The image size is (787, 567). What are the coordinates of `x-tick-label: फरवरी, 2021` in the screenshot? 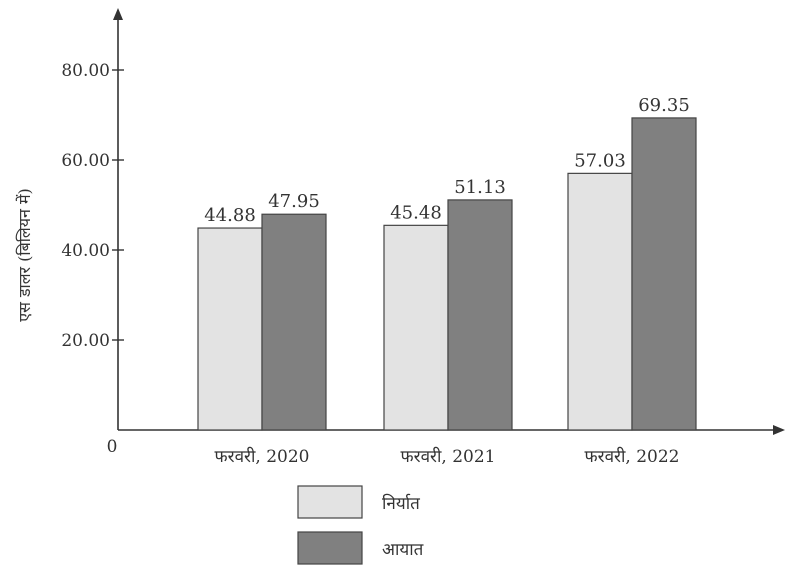 It's located at (448, 456).